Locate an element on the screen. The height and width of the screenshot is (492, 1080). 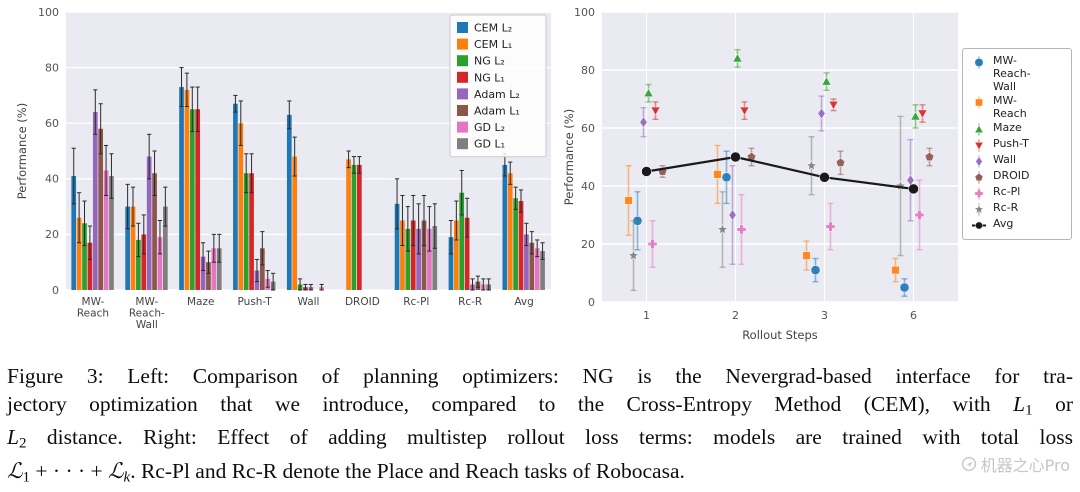
legend-entry: Wall is located at coordinates (1017, 160).